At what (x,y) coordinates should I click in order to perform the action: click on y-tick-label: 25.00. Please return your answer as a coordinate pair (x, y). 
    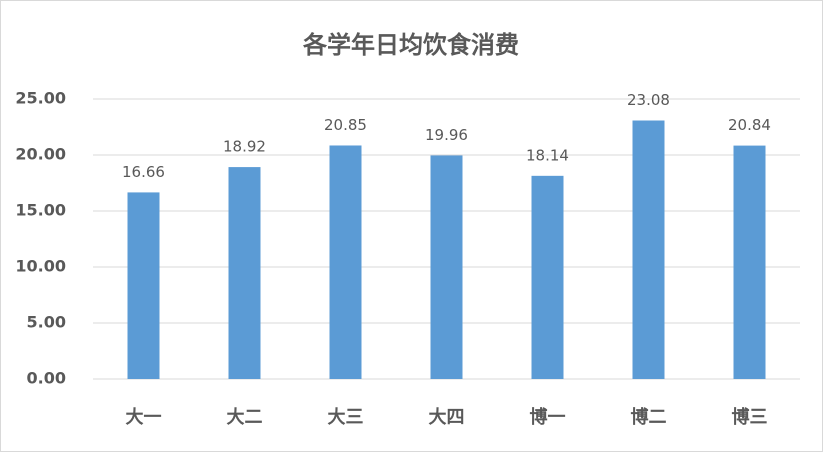
    Looking at the image, I should click on (40, 98).